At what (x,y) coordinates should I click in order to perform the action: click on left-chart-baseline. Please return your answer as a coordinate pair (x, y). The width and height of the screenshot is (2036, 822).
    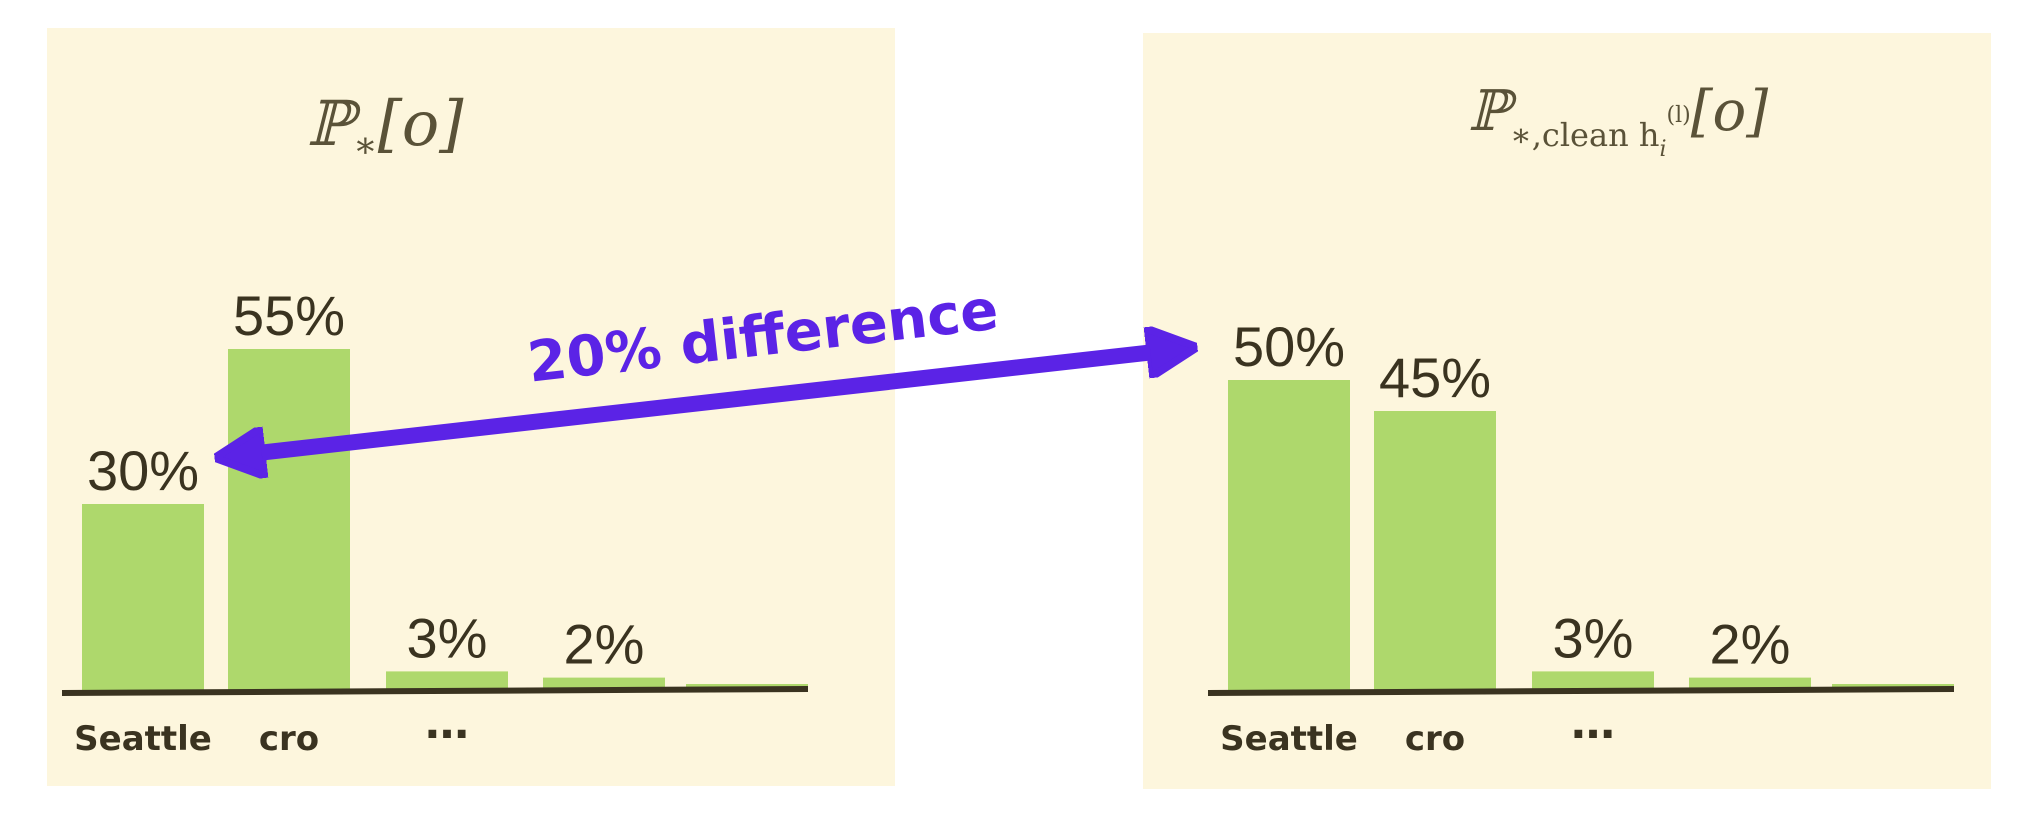
    Looking at the image, I should click on (435, 691).